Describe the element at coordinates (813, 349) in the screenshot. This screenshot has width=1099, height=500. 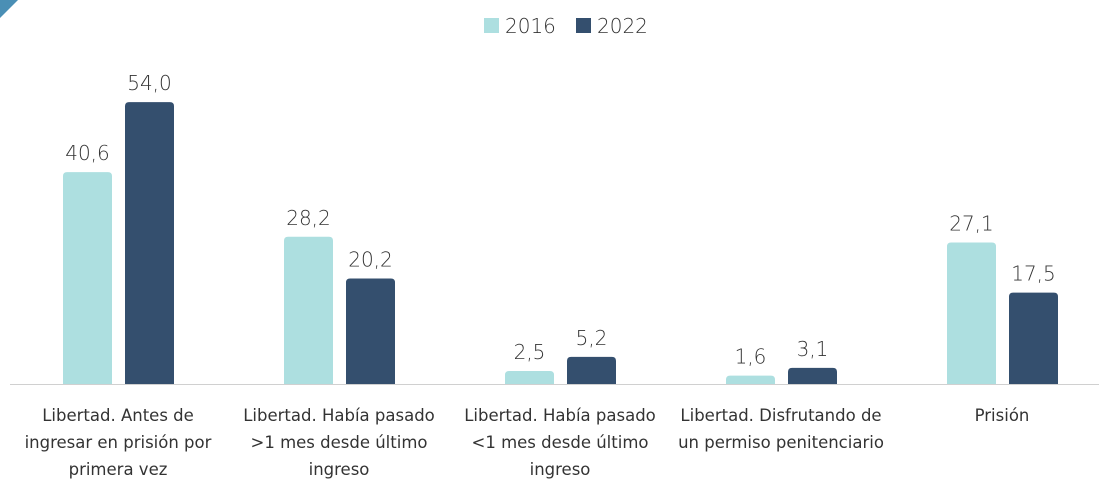
I see `data-label: 3,1` at that location.